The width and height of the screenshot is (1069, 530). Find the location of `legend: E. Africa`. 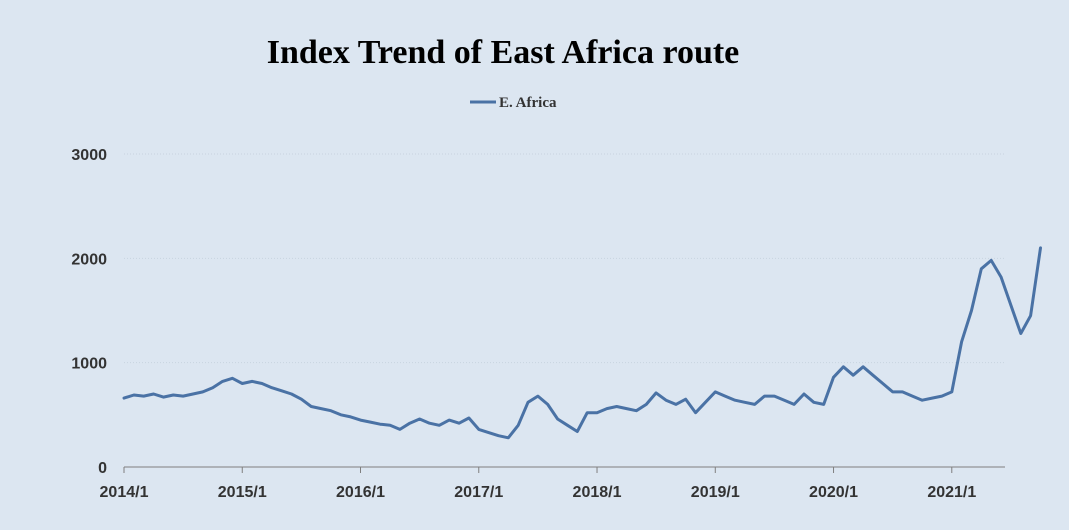

legend: E. Africa is located at coordinates (513, 103).